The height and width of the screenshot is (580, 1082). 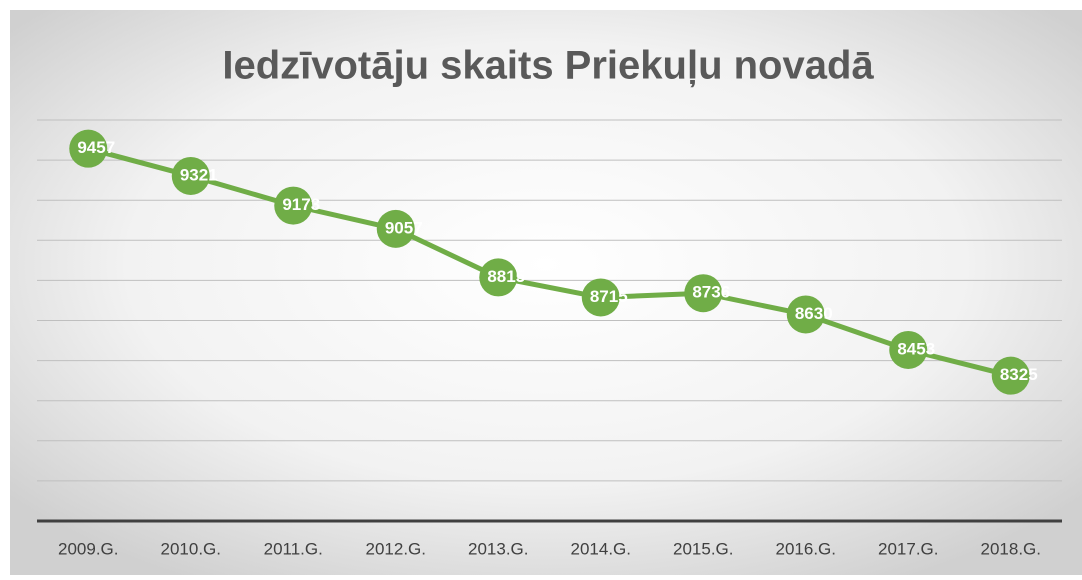 What do you see at coordinates (908, 548) in the screenshot?
I see `x-tick-label: 2017.G.` at bounding box center [908, 548].